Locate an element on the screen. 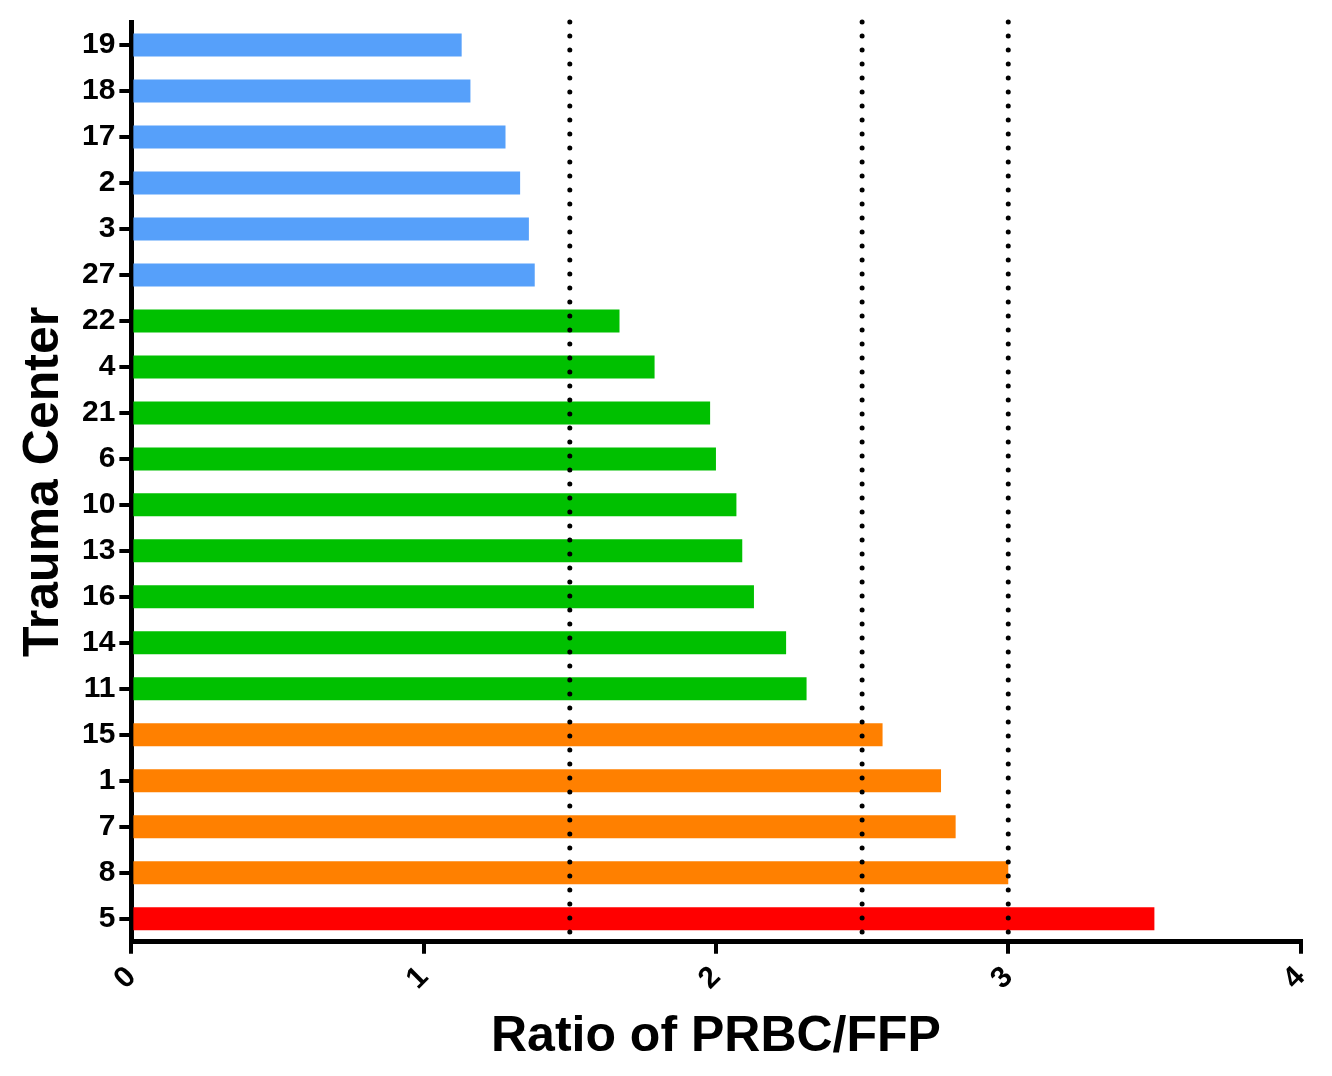 Image resolution: width=1332 pixels, height=1076 pixels. y-tick-label: 27 is located at coordinates (98, 273).